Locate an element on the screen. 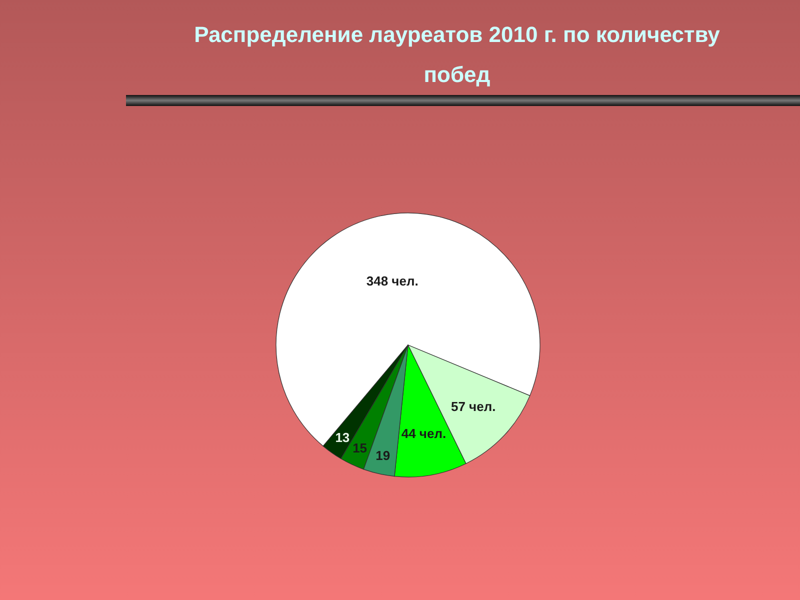 The image size is (800, 600). data-label: 348 чел. is located at coordinates (392, 280).